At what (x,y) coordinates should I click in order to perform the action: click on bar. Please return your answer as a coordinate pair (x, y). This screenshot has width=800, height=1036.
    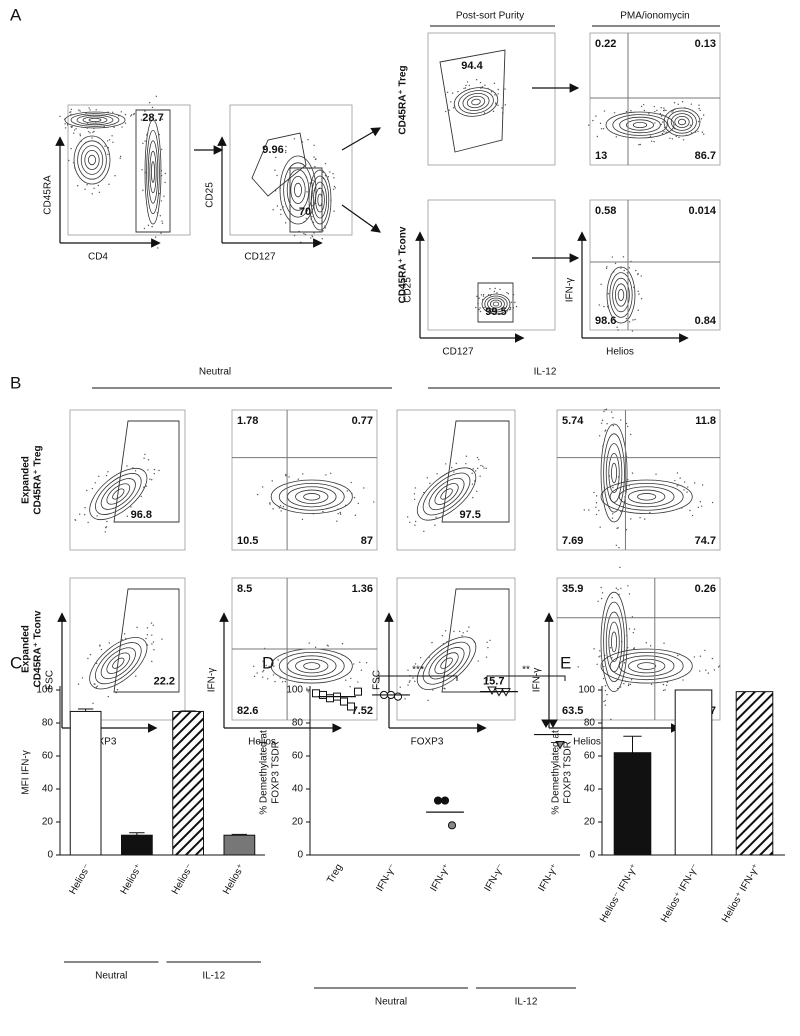
    Looking at the image, I should click on (85, 783).